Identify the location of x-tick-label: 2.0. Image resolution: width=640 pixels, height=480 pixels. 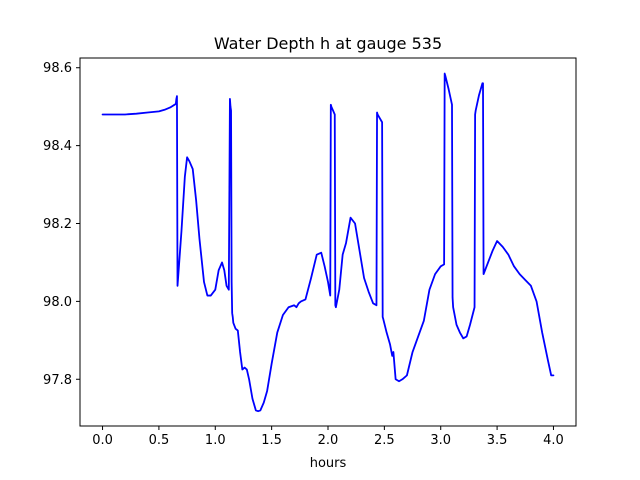
(328, 440).